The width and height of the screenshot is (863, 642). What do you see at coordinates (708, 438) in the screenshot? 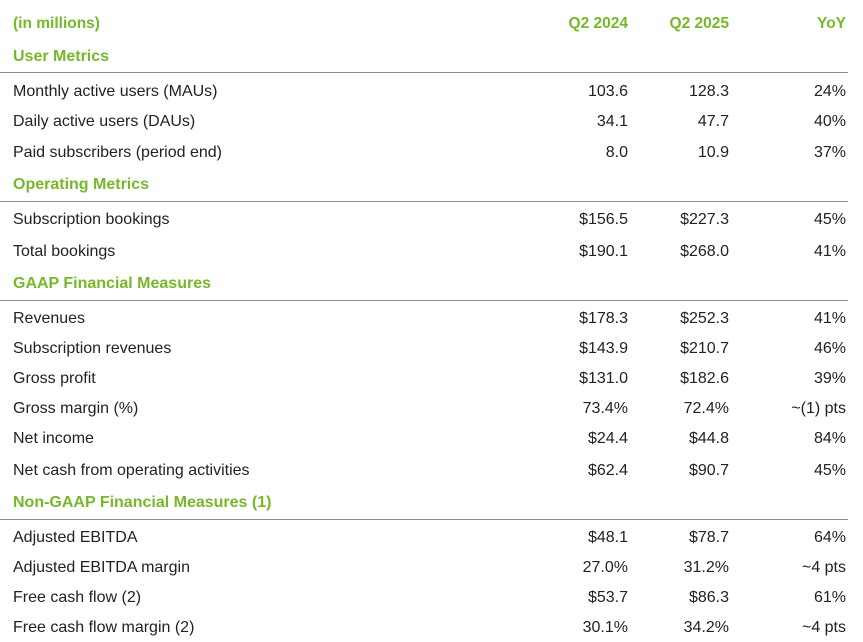
I see `value-q2-2025: $44.8` at bounding box center [708, 438].